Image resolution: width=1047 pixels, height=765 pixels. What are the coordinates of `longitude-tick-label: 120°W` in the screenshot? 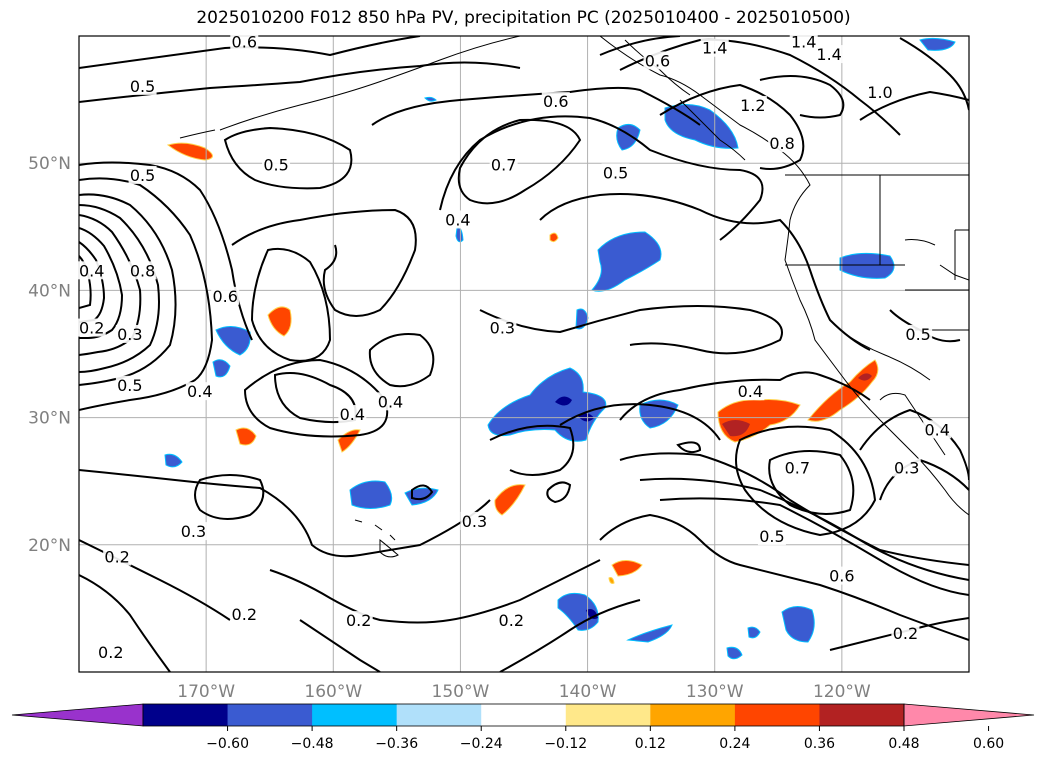 It's located at (842, 692).